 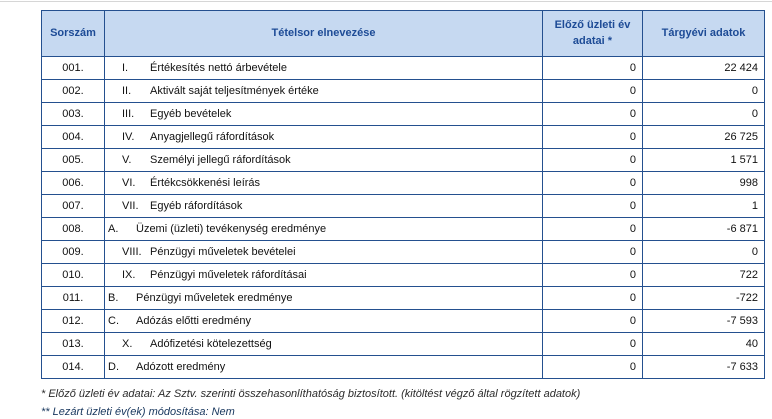 What do you see at coordinates (212, 137) in the screenshot?
I see `row-label: Anyagjellegű ráfordítások` at bounding box center [212, 137].